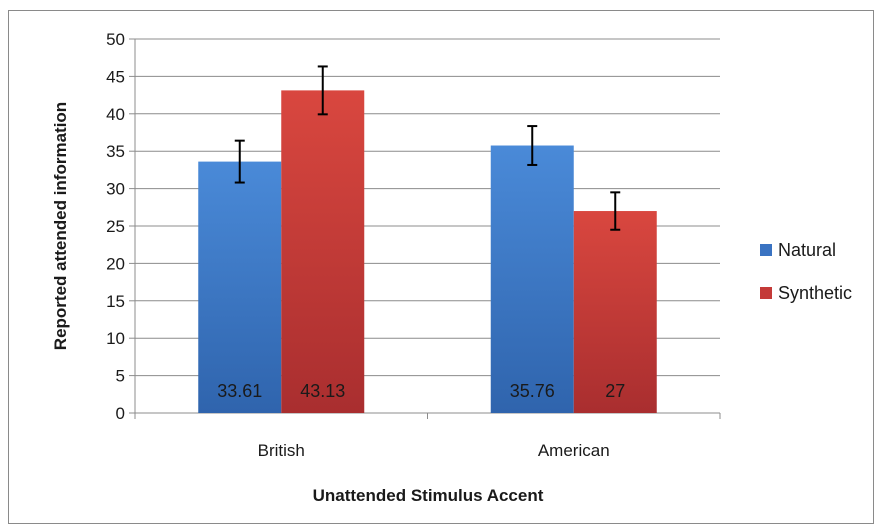  What do you see at coordinates (115, 39) in the screenshot?
I see `y-tick-label: 50` at bounding box center [115, 39].